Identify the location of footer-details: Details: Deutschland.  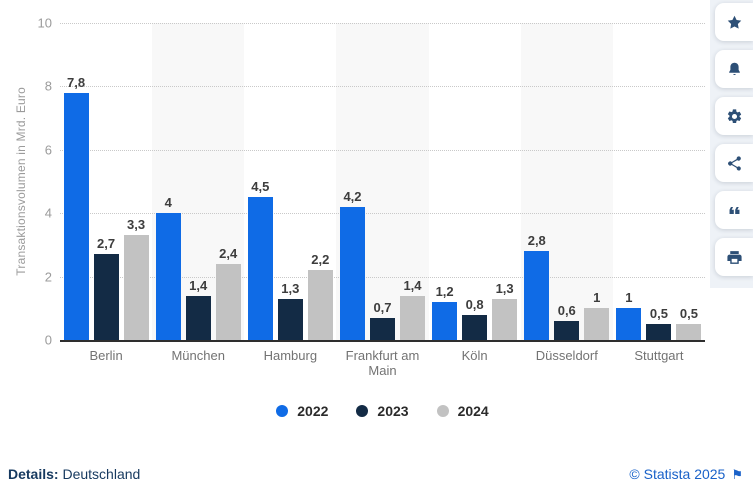
(74, 474).